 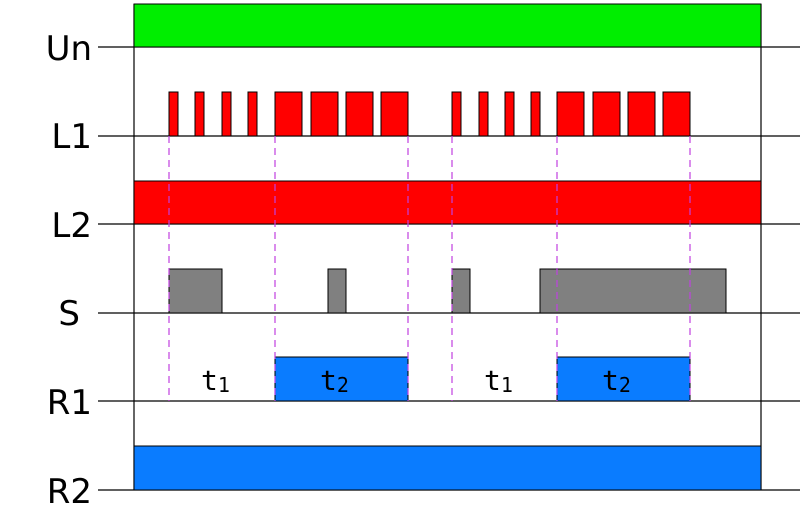 I want to click on s-pulses, so click(x=447, y=291).